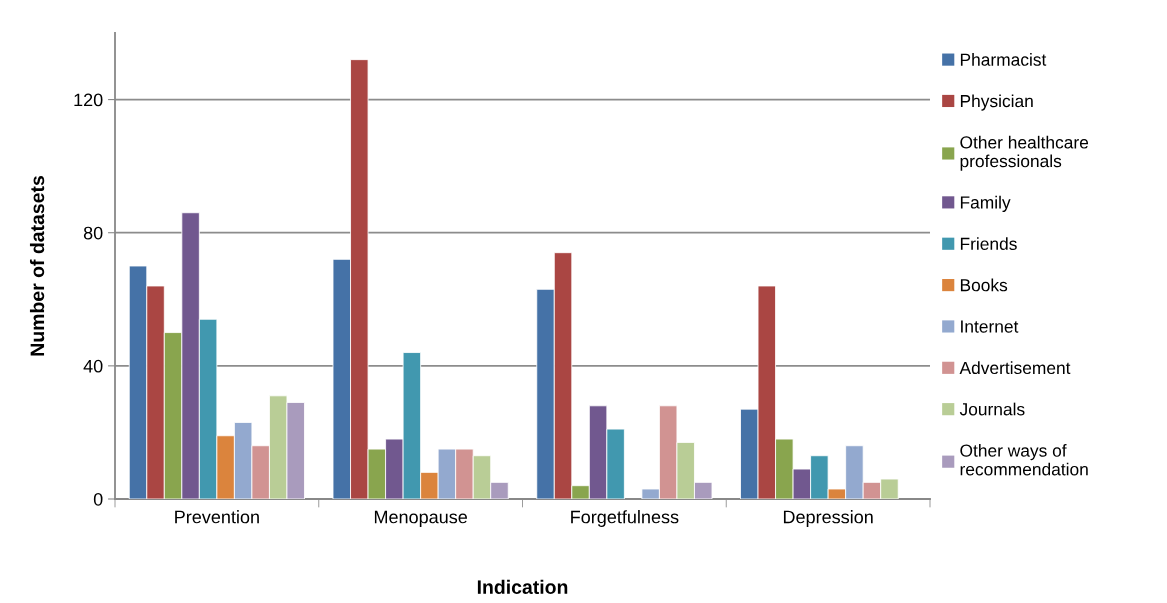 Image resolution: width=1167 pixels, height=603 pixels. Describe the element at coordinates (37, 266) in the screenshot. I see `y-axis-title: Number of datasets` at that location.